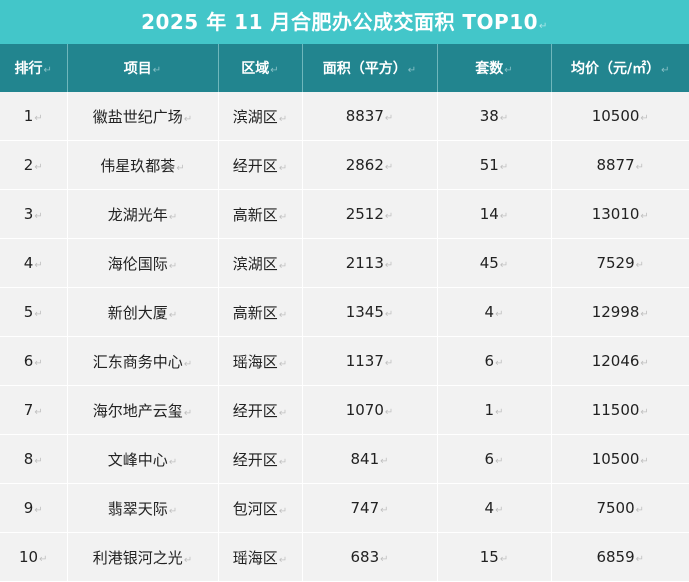 The height and width of the screenshot is (582, 689). Describe the element at coordinates (143, 459) in the screenshot. I see `project-cell: 文峰中心↵` at that location.